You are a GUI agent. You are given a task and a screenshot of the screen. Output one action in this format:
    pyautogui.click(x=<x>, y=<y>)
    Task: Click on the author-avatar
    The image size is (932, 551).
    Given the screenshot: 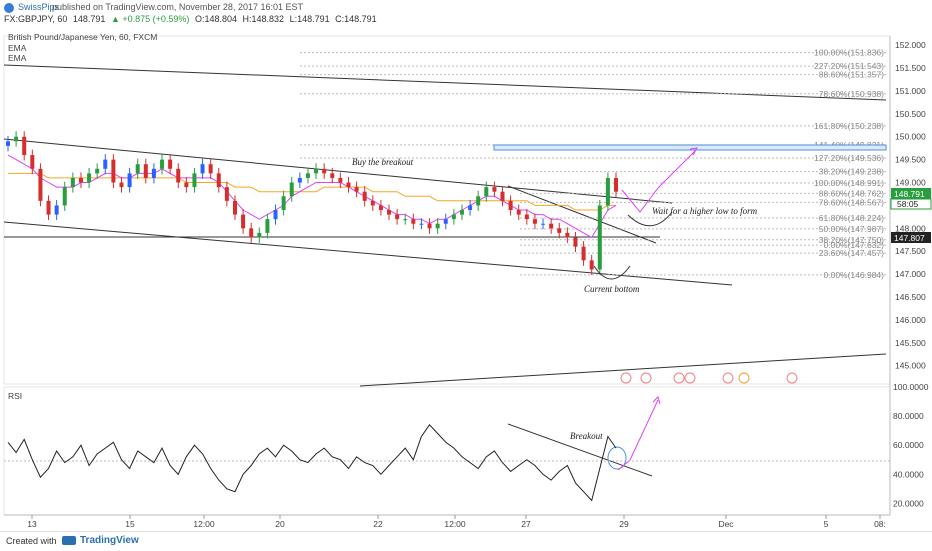 What is the action you would take?
    pyautogui.click(x=9, y=8)
    